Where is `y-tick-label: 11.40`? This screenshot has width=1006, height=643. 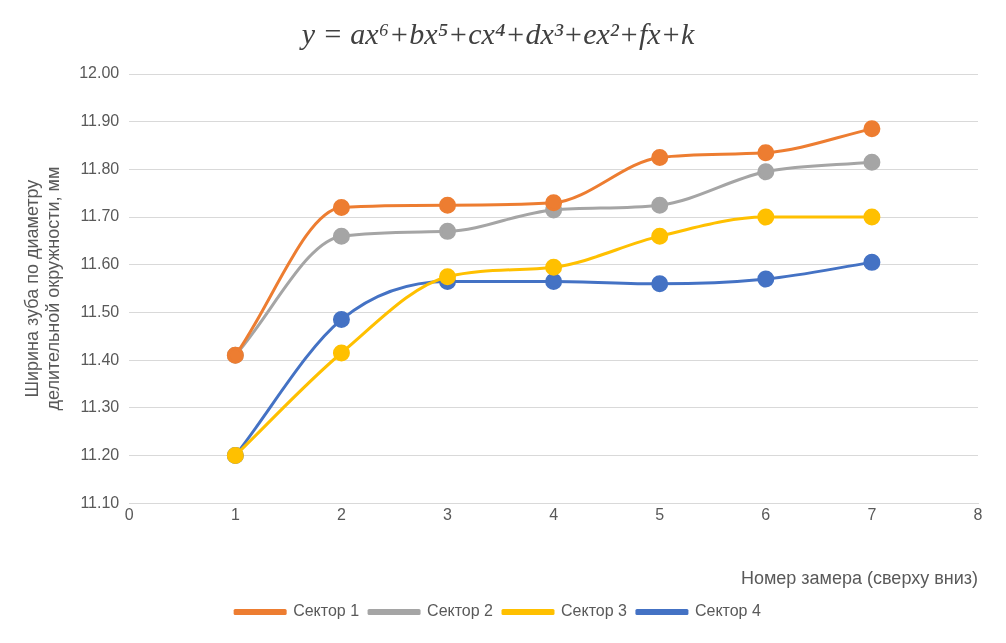
y-tick-label: 11.40 is located at coordinates (100, 359).